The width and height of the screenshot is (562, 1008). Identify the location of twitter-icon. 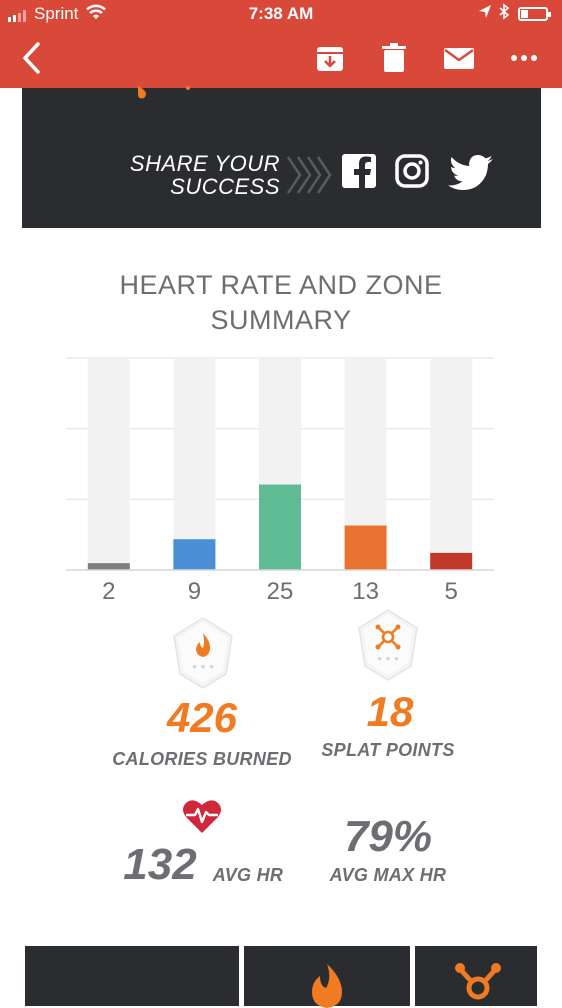
(471, 173).